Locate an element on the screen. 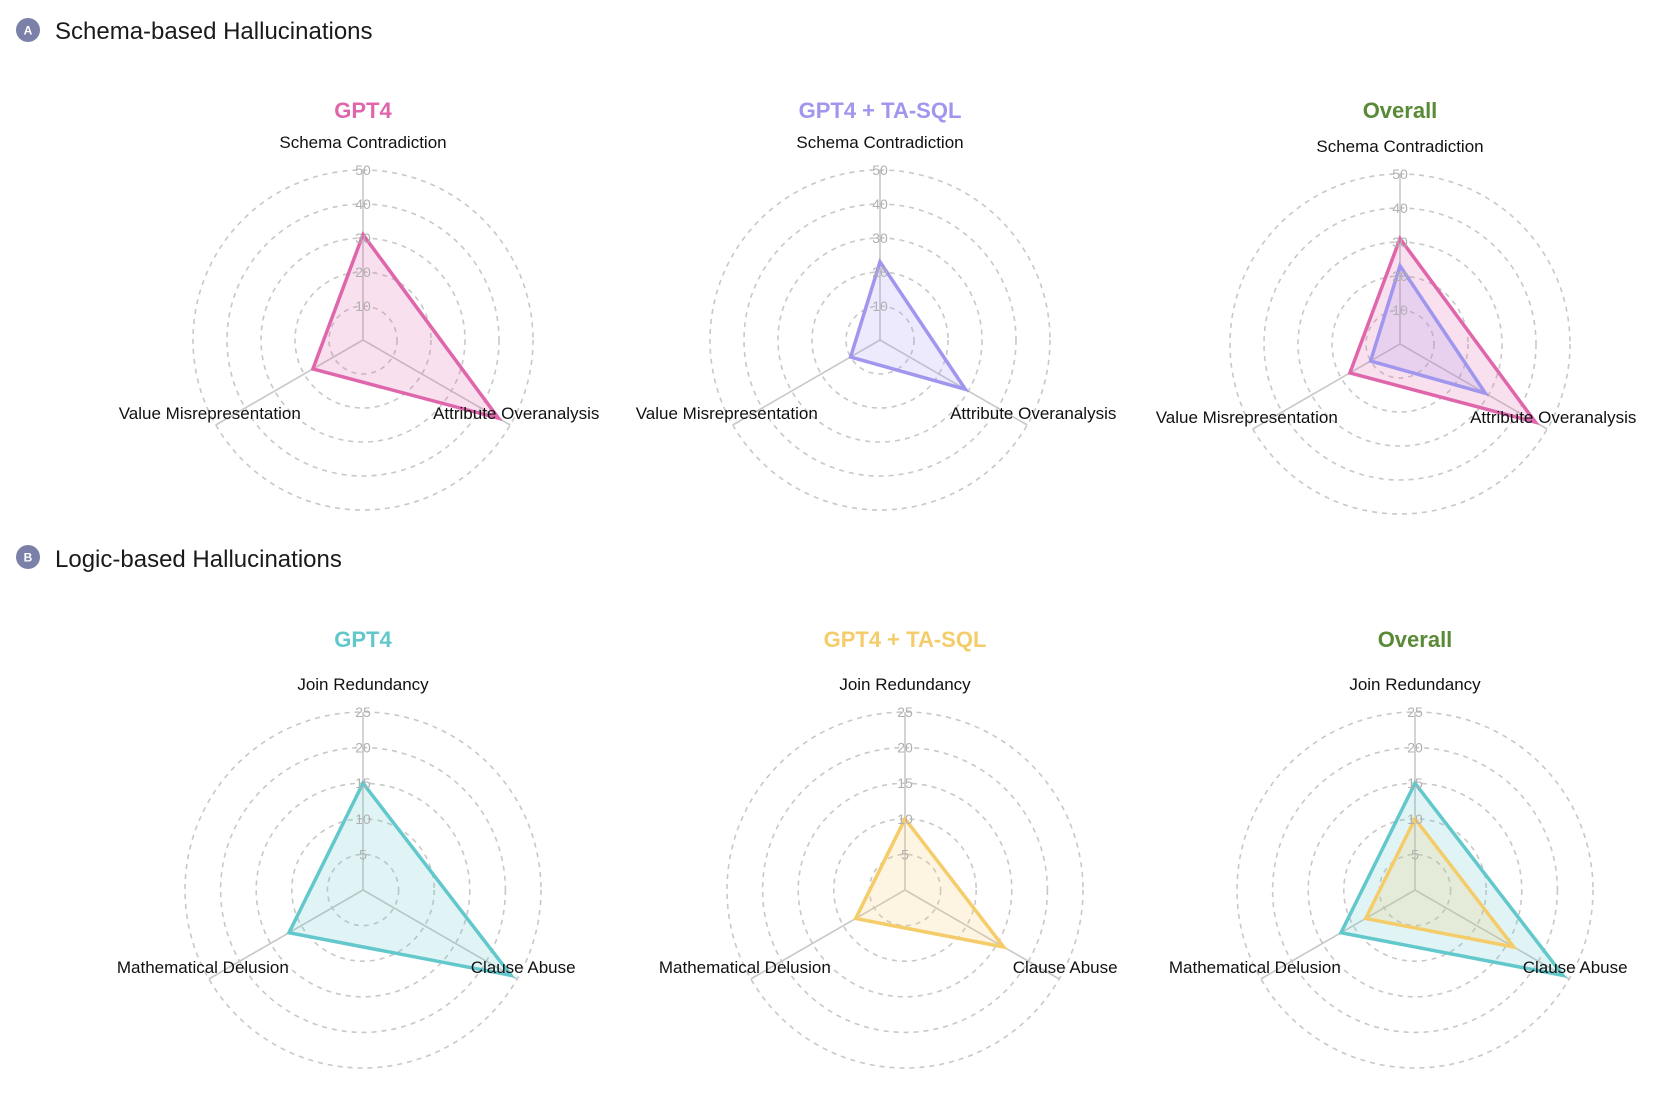 The height and width of the screenshot is (1095, 1660). section-title: Logic-based Hallucinations is located at coordinates (198, 559).